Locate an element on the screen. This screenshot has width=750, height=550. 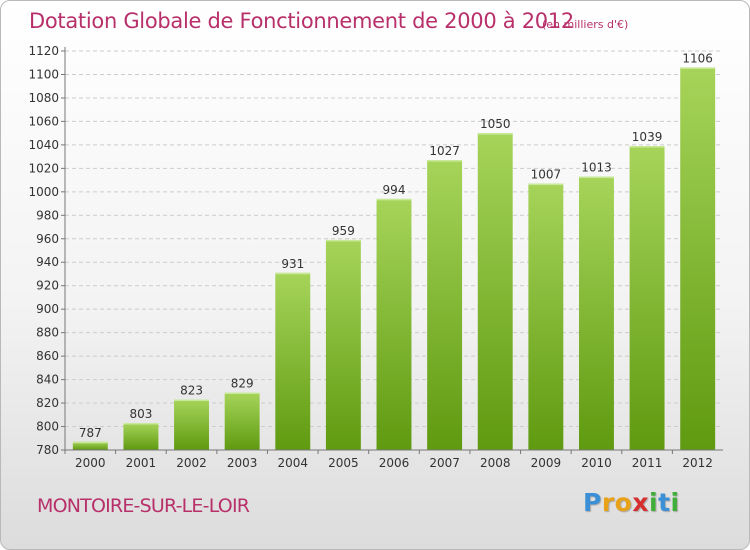
bar-highlight-2011 is located at coordinates (647, 147).